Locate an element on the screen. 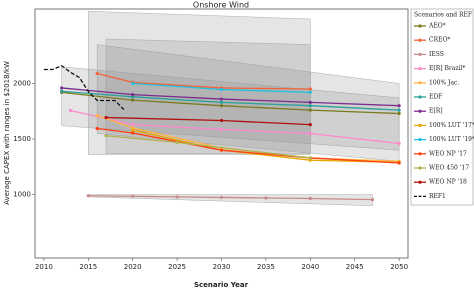 The width and height of the screenshot is (474, 294). legend-label: 100% LUT '17* is located at coordinates (451, 125).